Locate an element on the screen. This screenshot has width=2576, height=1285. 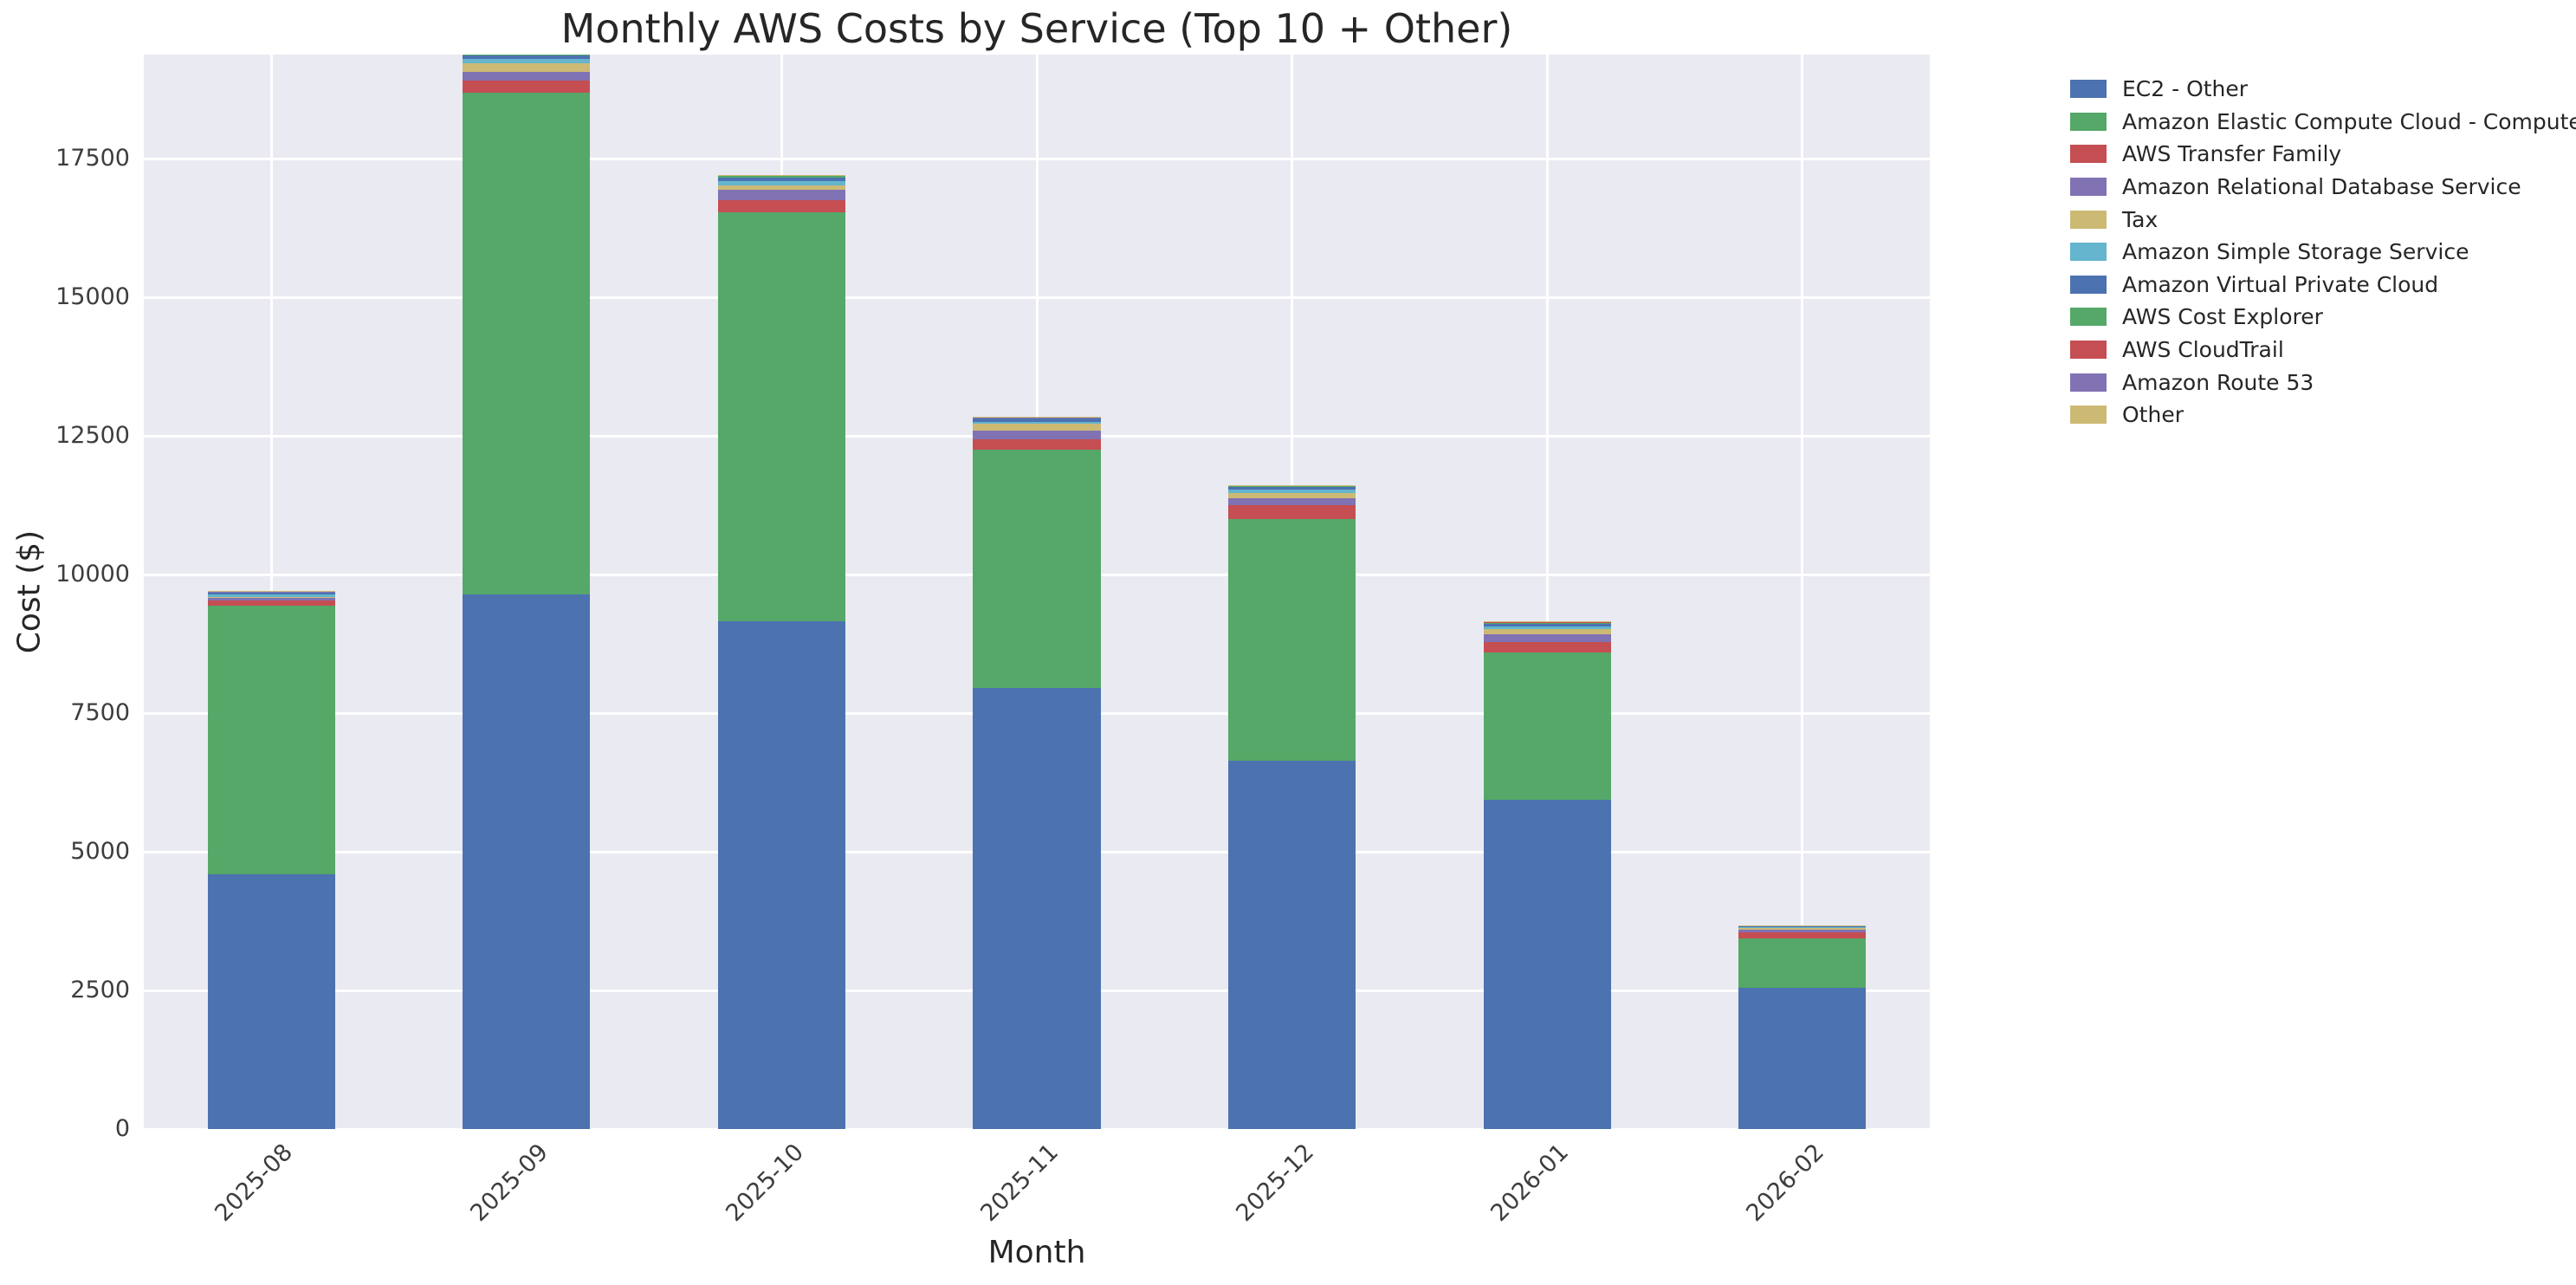
legend-label: Tax is located at coordinates (2140, 219).